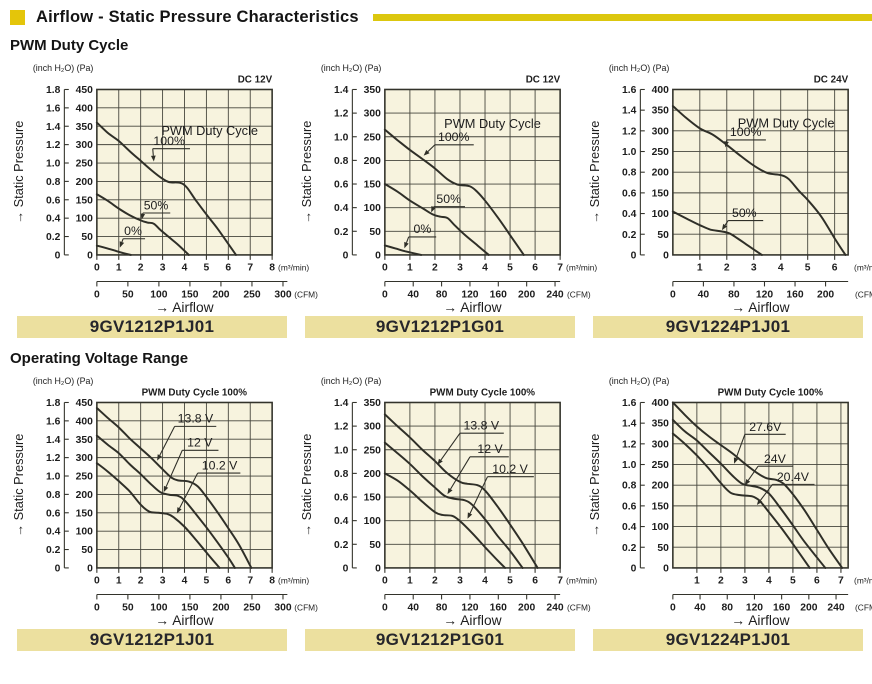  Describe the element at coordinates (84, 532) in the screenshot. I see `pa-tick-label: 100` at that location.